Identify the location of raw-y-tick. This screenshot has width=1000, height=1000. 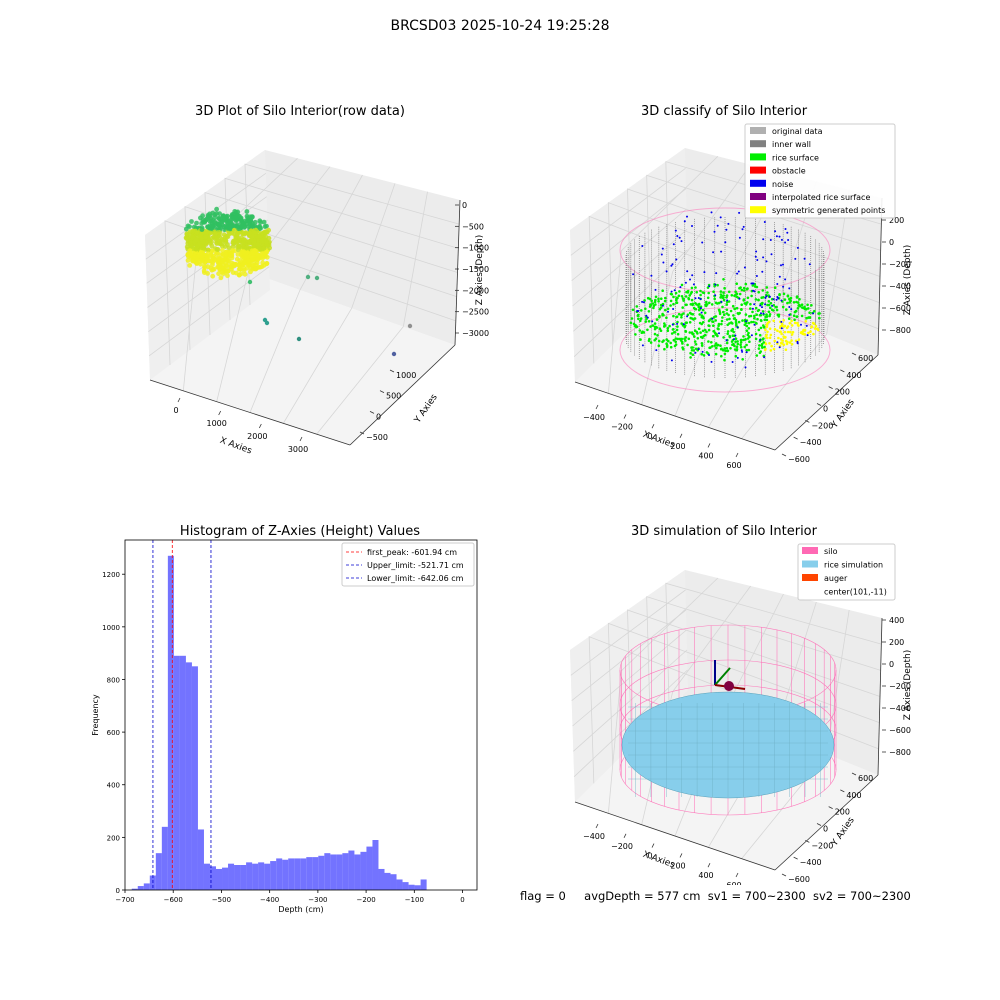
(372, 412).